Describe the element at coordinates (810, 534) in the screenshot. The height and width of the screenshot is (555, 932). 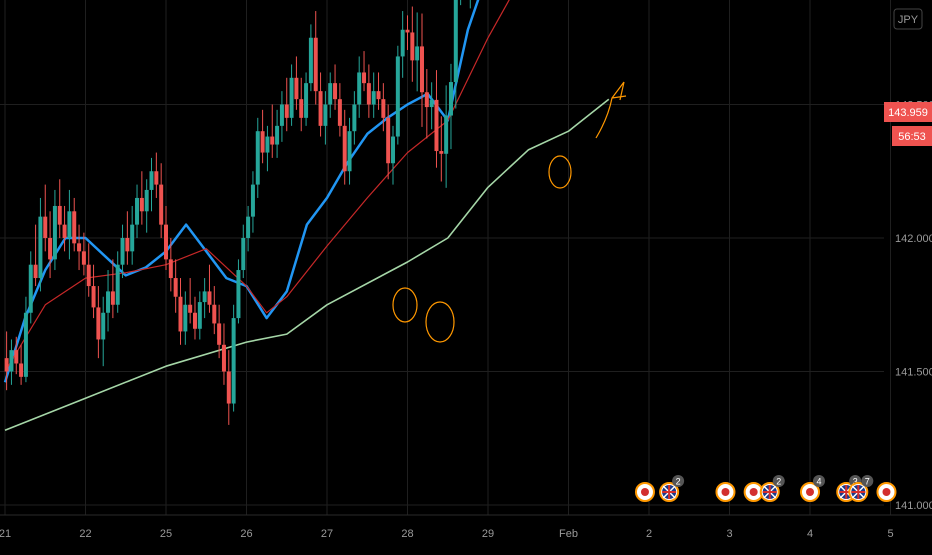
I see `x-tick-label: 4` at that location.